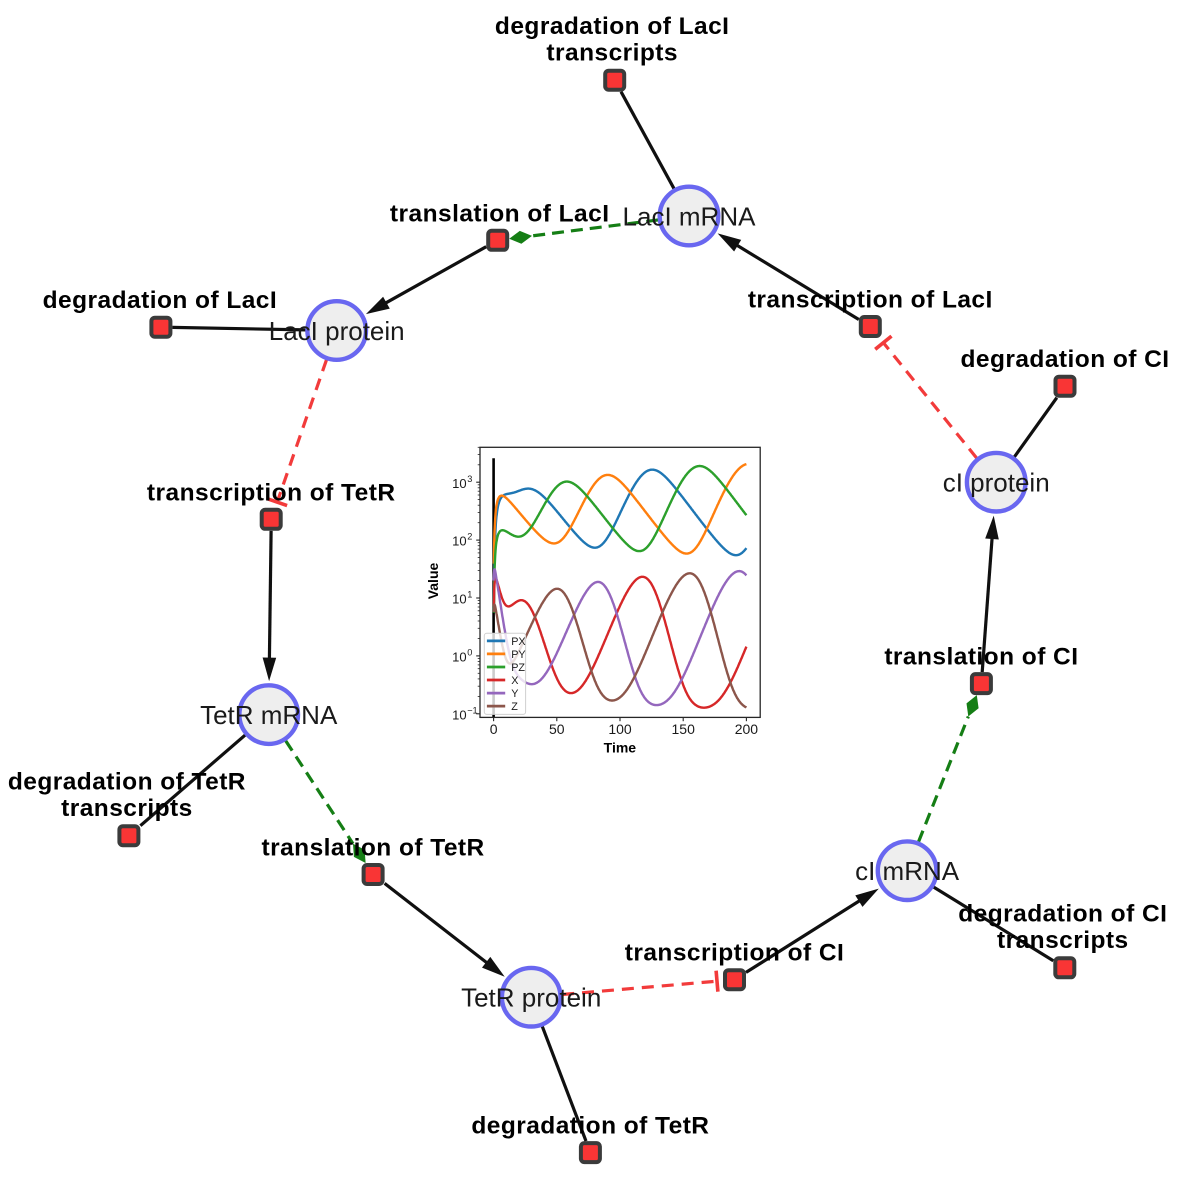 The width and height of the screenshot is (1189, 1200). Describe the element at coordinates (469, 479) in the screenshot. I see `svg-text: 3` at that location.